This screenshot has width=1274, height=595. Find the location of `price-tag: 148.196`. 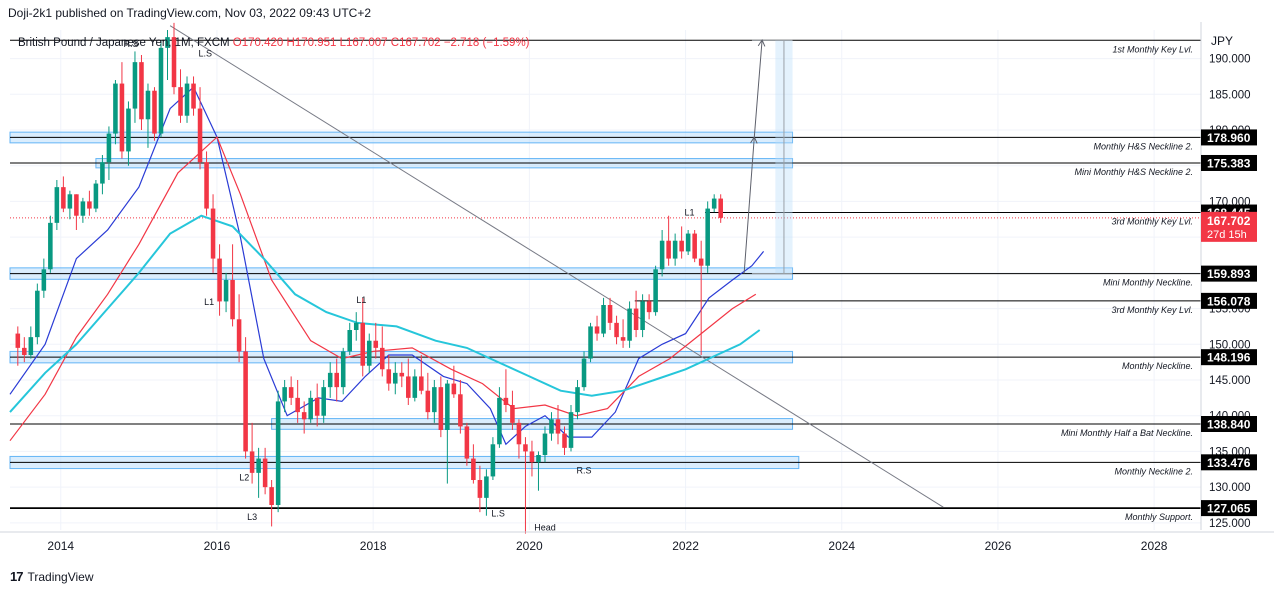

price-tag: 148.196 is located at coordinates (1229, 357).